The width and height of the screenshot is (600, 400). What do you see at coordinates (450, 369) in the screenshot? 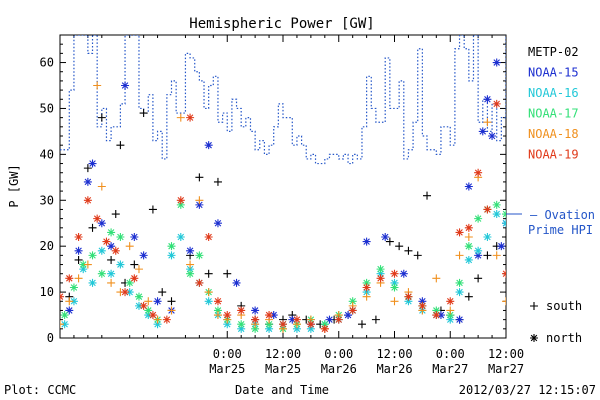
I see `x-tick-date-label: Mar27` at bounding box center [450, 369].